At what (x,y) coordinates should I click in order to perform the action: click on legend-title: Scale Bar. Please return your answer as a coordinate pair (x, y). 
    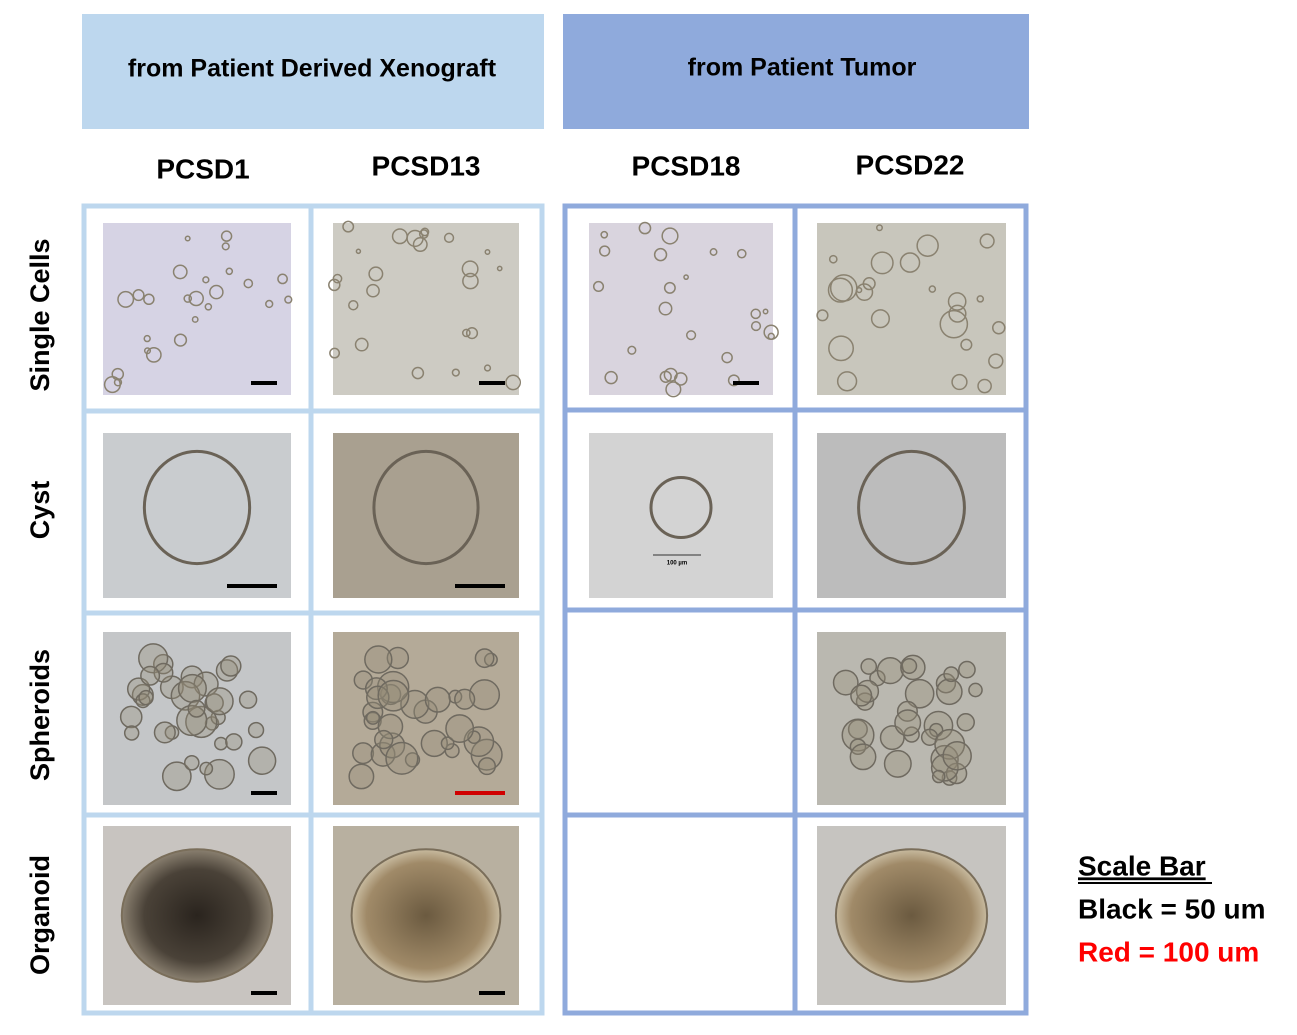
    Looking at the image, I should click on (1142, 865).